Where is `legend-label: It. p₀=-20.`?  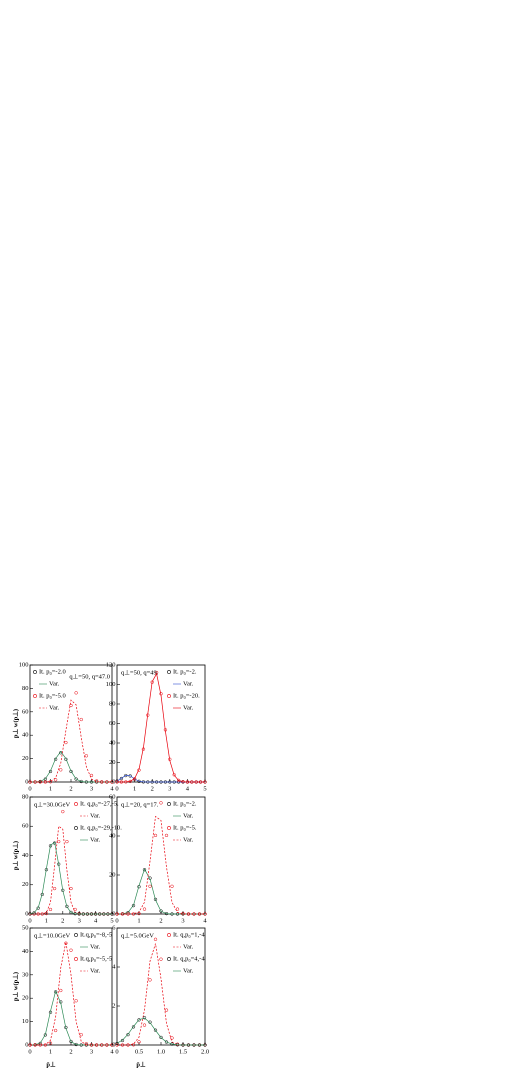 legend-label: It. p₀=-20. is located at coordinates (186, 695).